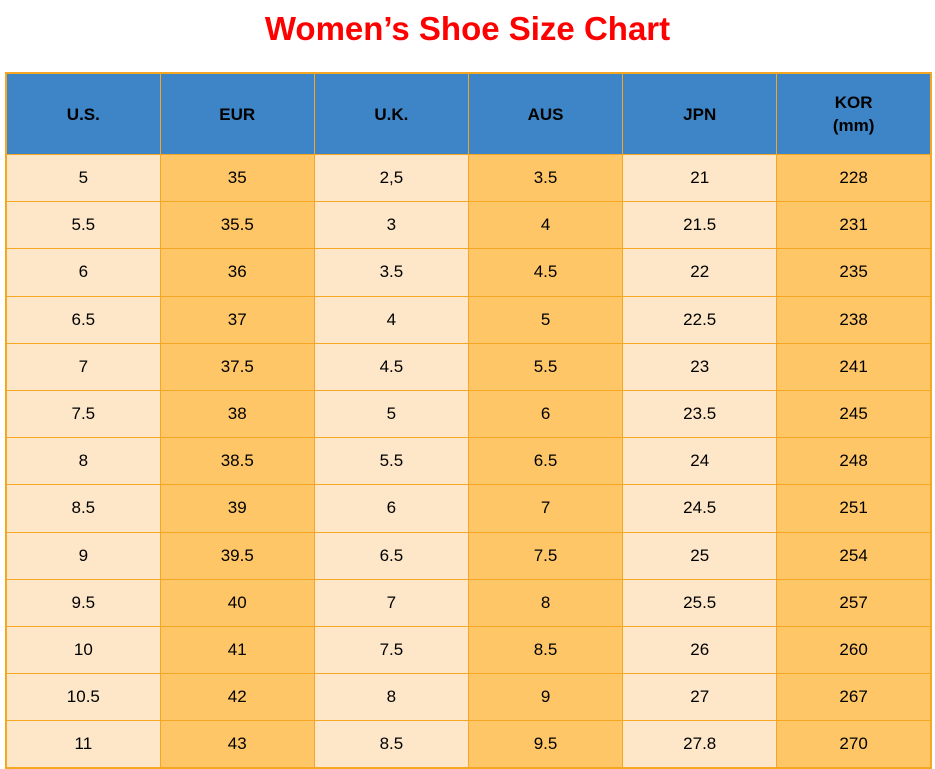 The height and width of the screenshot is (769, 935). I want to click on cell-kor: 257, so click(854, 602).